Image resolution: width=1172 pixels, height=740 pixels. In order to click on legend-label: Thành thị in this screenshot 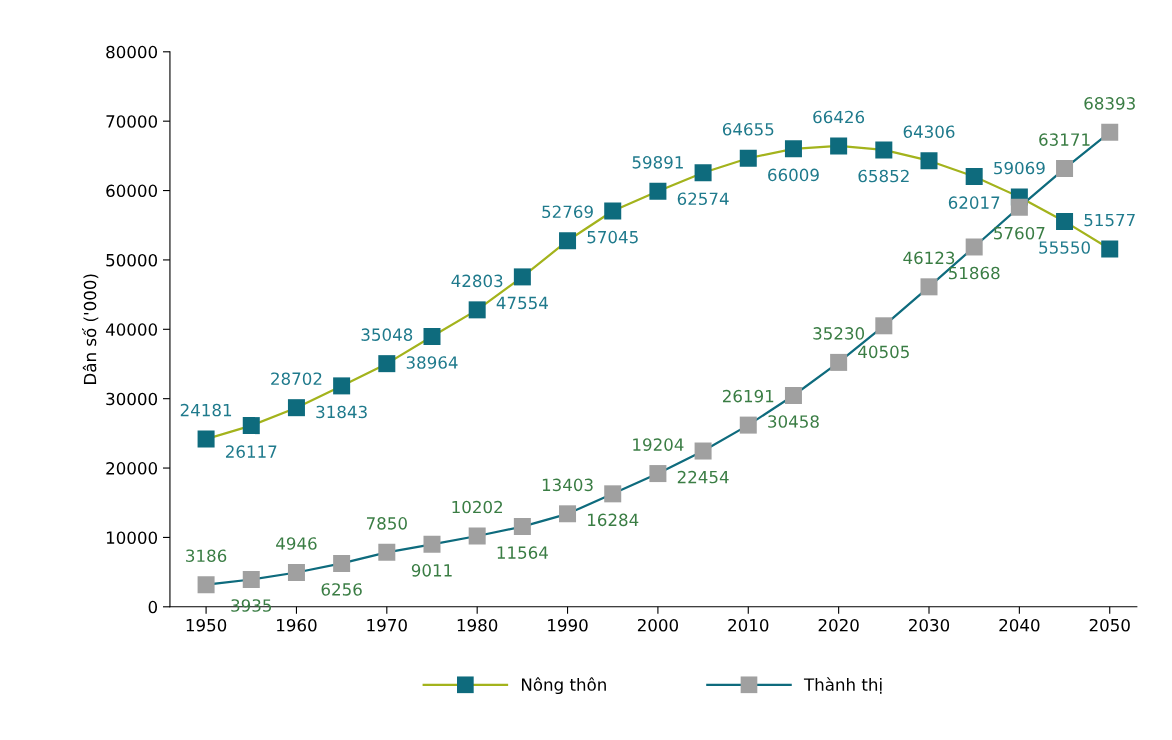, I will do `click(842, 685)`.